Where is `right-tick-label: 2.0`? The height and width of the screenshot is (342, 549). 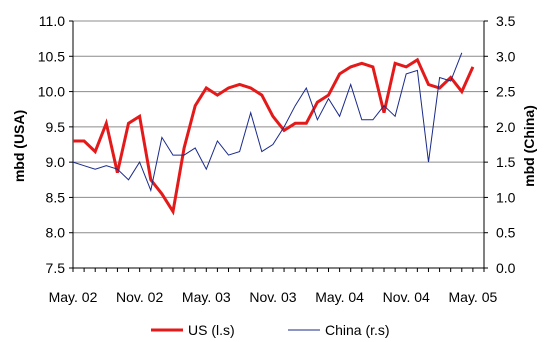 right-tick-label: 2.0 is located at coordinates (506, 127).